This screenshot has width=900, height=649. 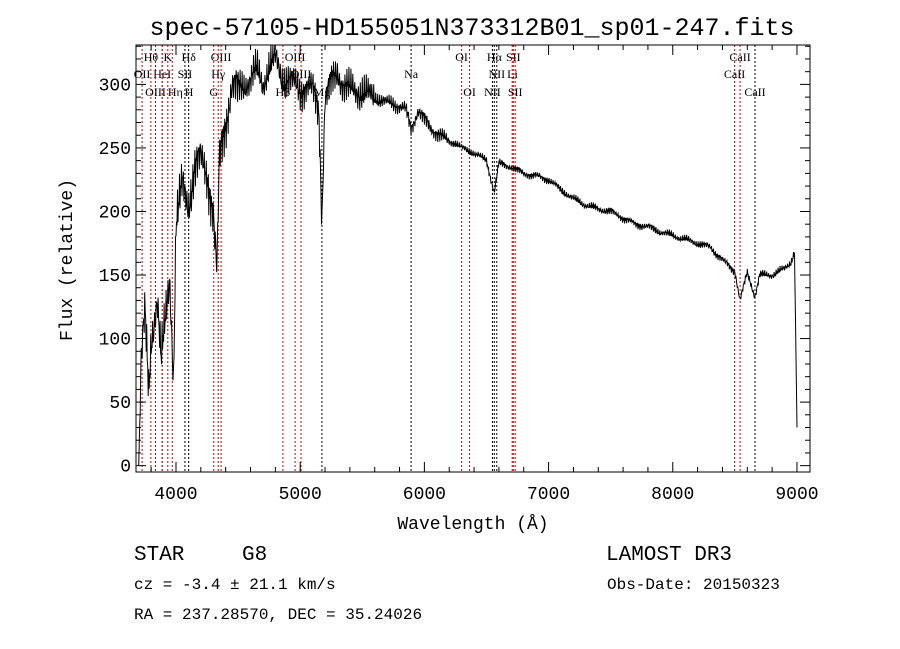 I want to click on marker-label: Hδ, so click(x=189, y=57).